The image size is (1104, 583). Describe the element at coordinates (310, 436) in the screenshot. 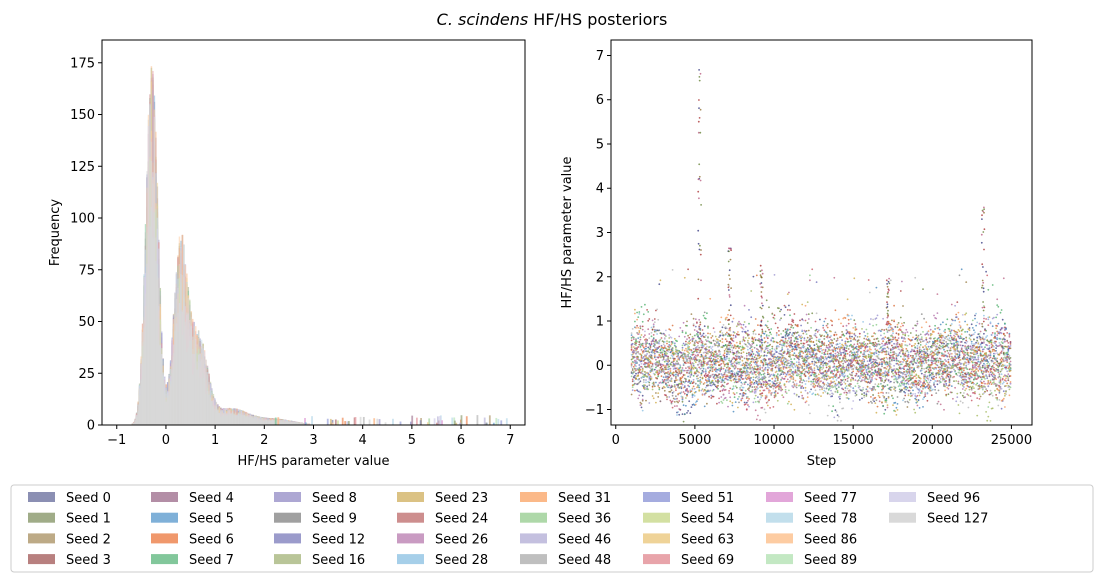

I see `histogram-x-ticks: −1 0 1 2 3 4 5 6 7` at that location.